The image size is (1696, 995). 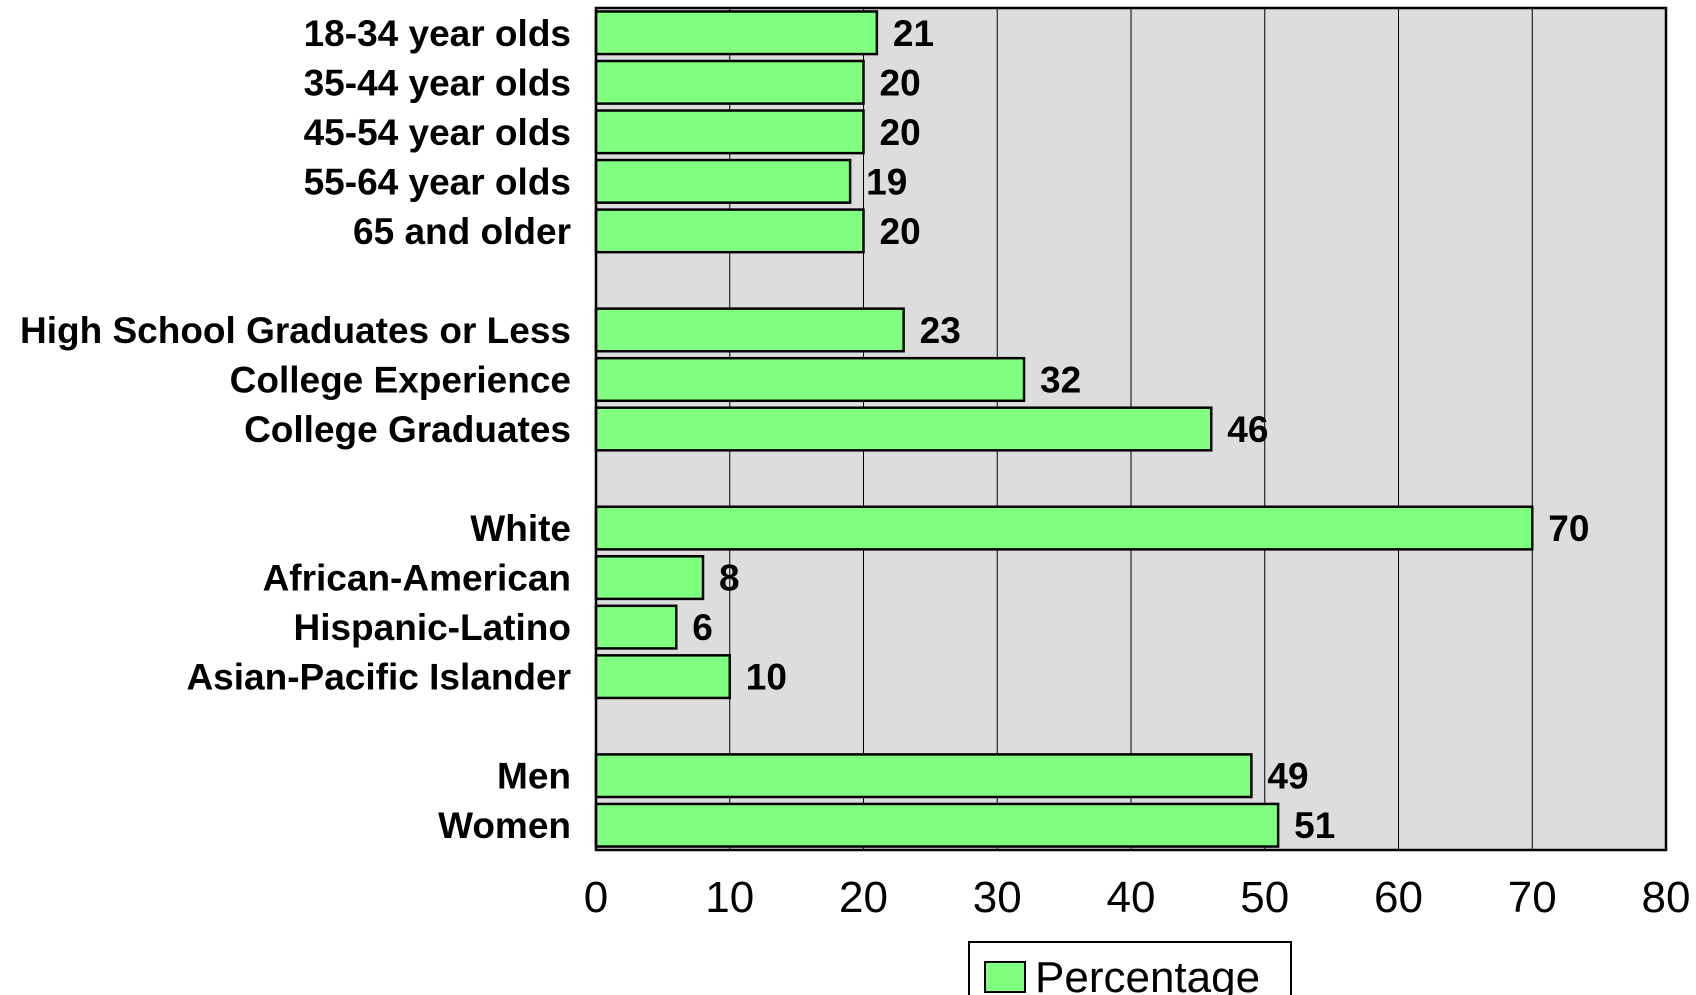 What do you see at coordinates (702, 627) in the screenshot?
I see `value-label: 6` at bounding box center [702, 627].